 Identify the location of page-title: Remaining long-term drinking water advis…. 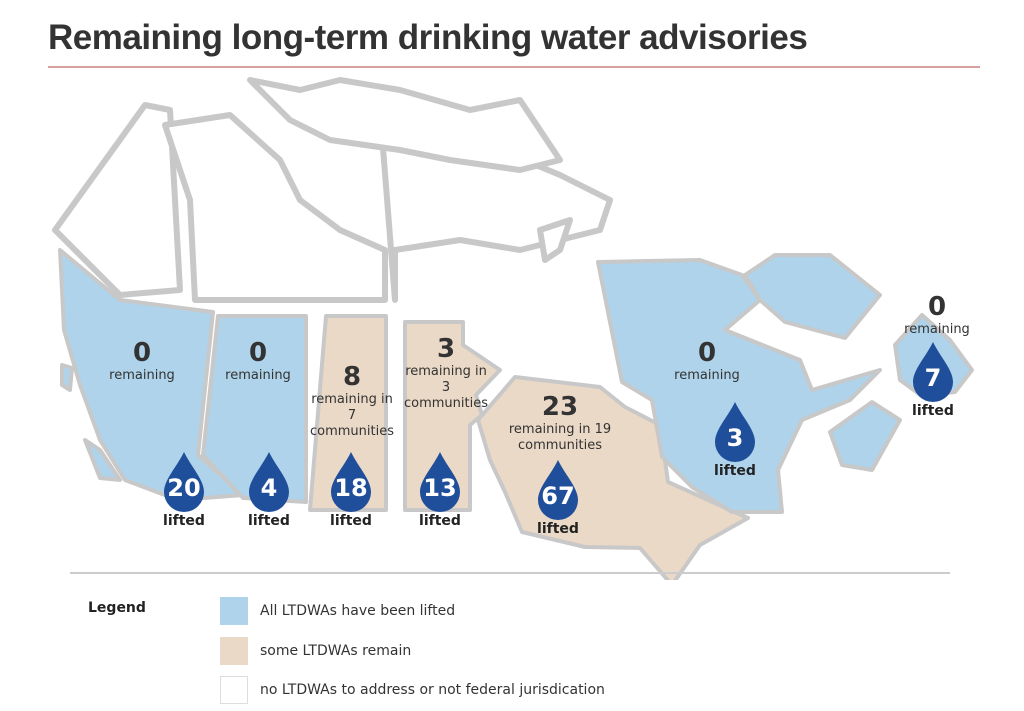
(428, 37).